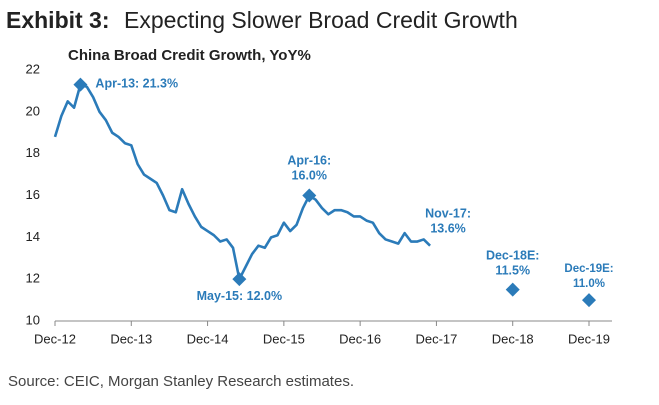 The image size is (659, 405). What do you see at coordinates (131, 338) in the screenshot?
I see `x-tick-label: Dec-13` at bounding box center [131, 338].